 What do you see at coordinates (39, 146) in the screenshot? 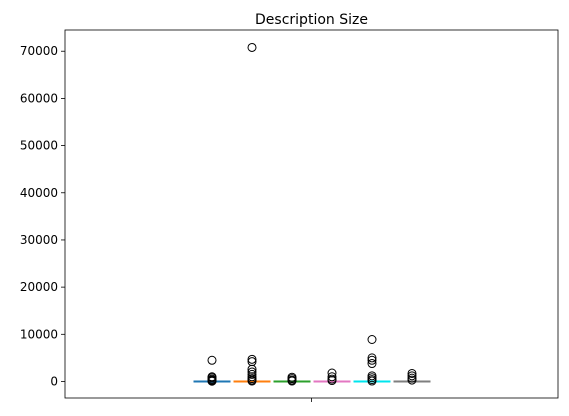
I see `y-tick-label: 50000` at bounding box center [39, 146].